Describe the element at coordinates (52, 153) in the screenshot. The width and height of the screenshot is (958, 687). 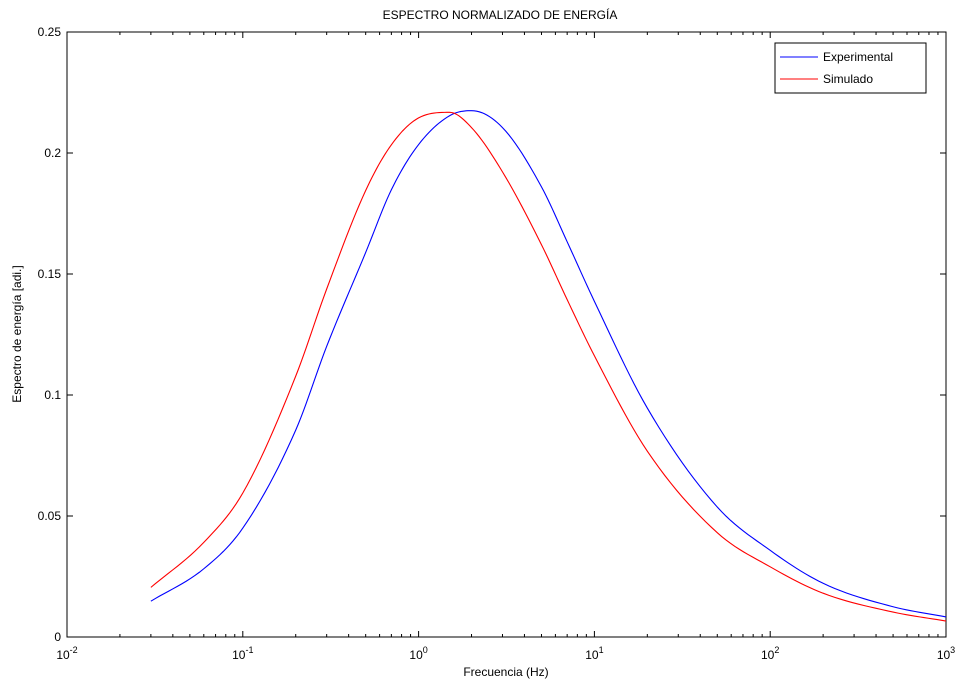
I see `y-tick-label: 0.2` at that location.